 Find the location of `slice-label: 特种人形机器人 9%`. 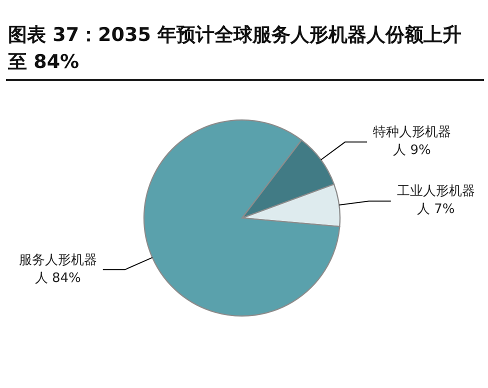

slice-label: 特种人形机器人 9% is located at coordinates (412, 142).